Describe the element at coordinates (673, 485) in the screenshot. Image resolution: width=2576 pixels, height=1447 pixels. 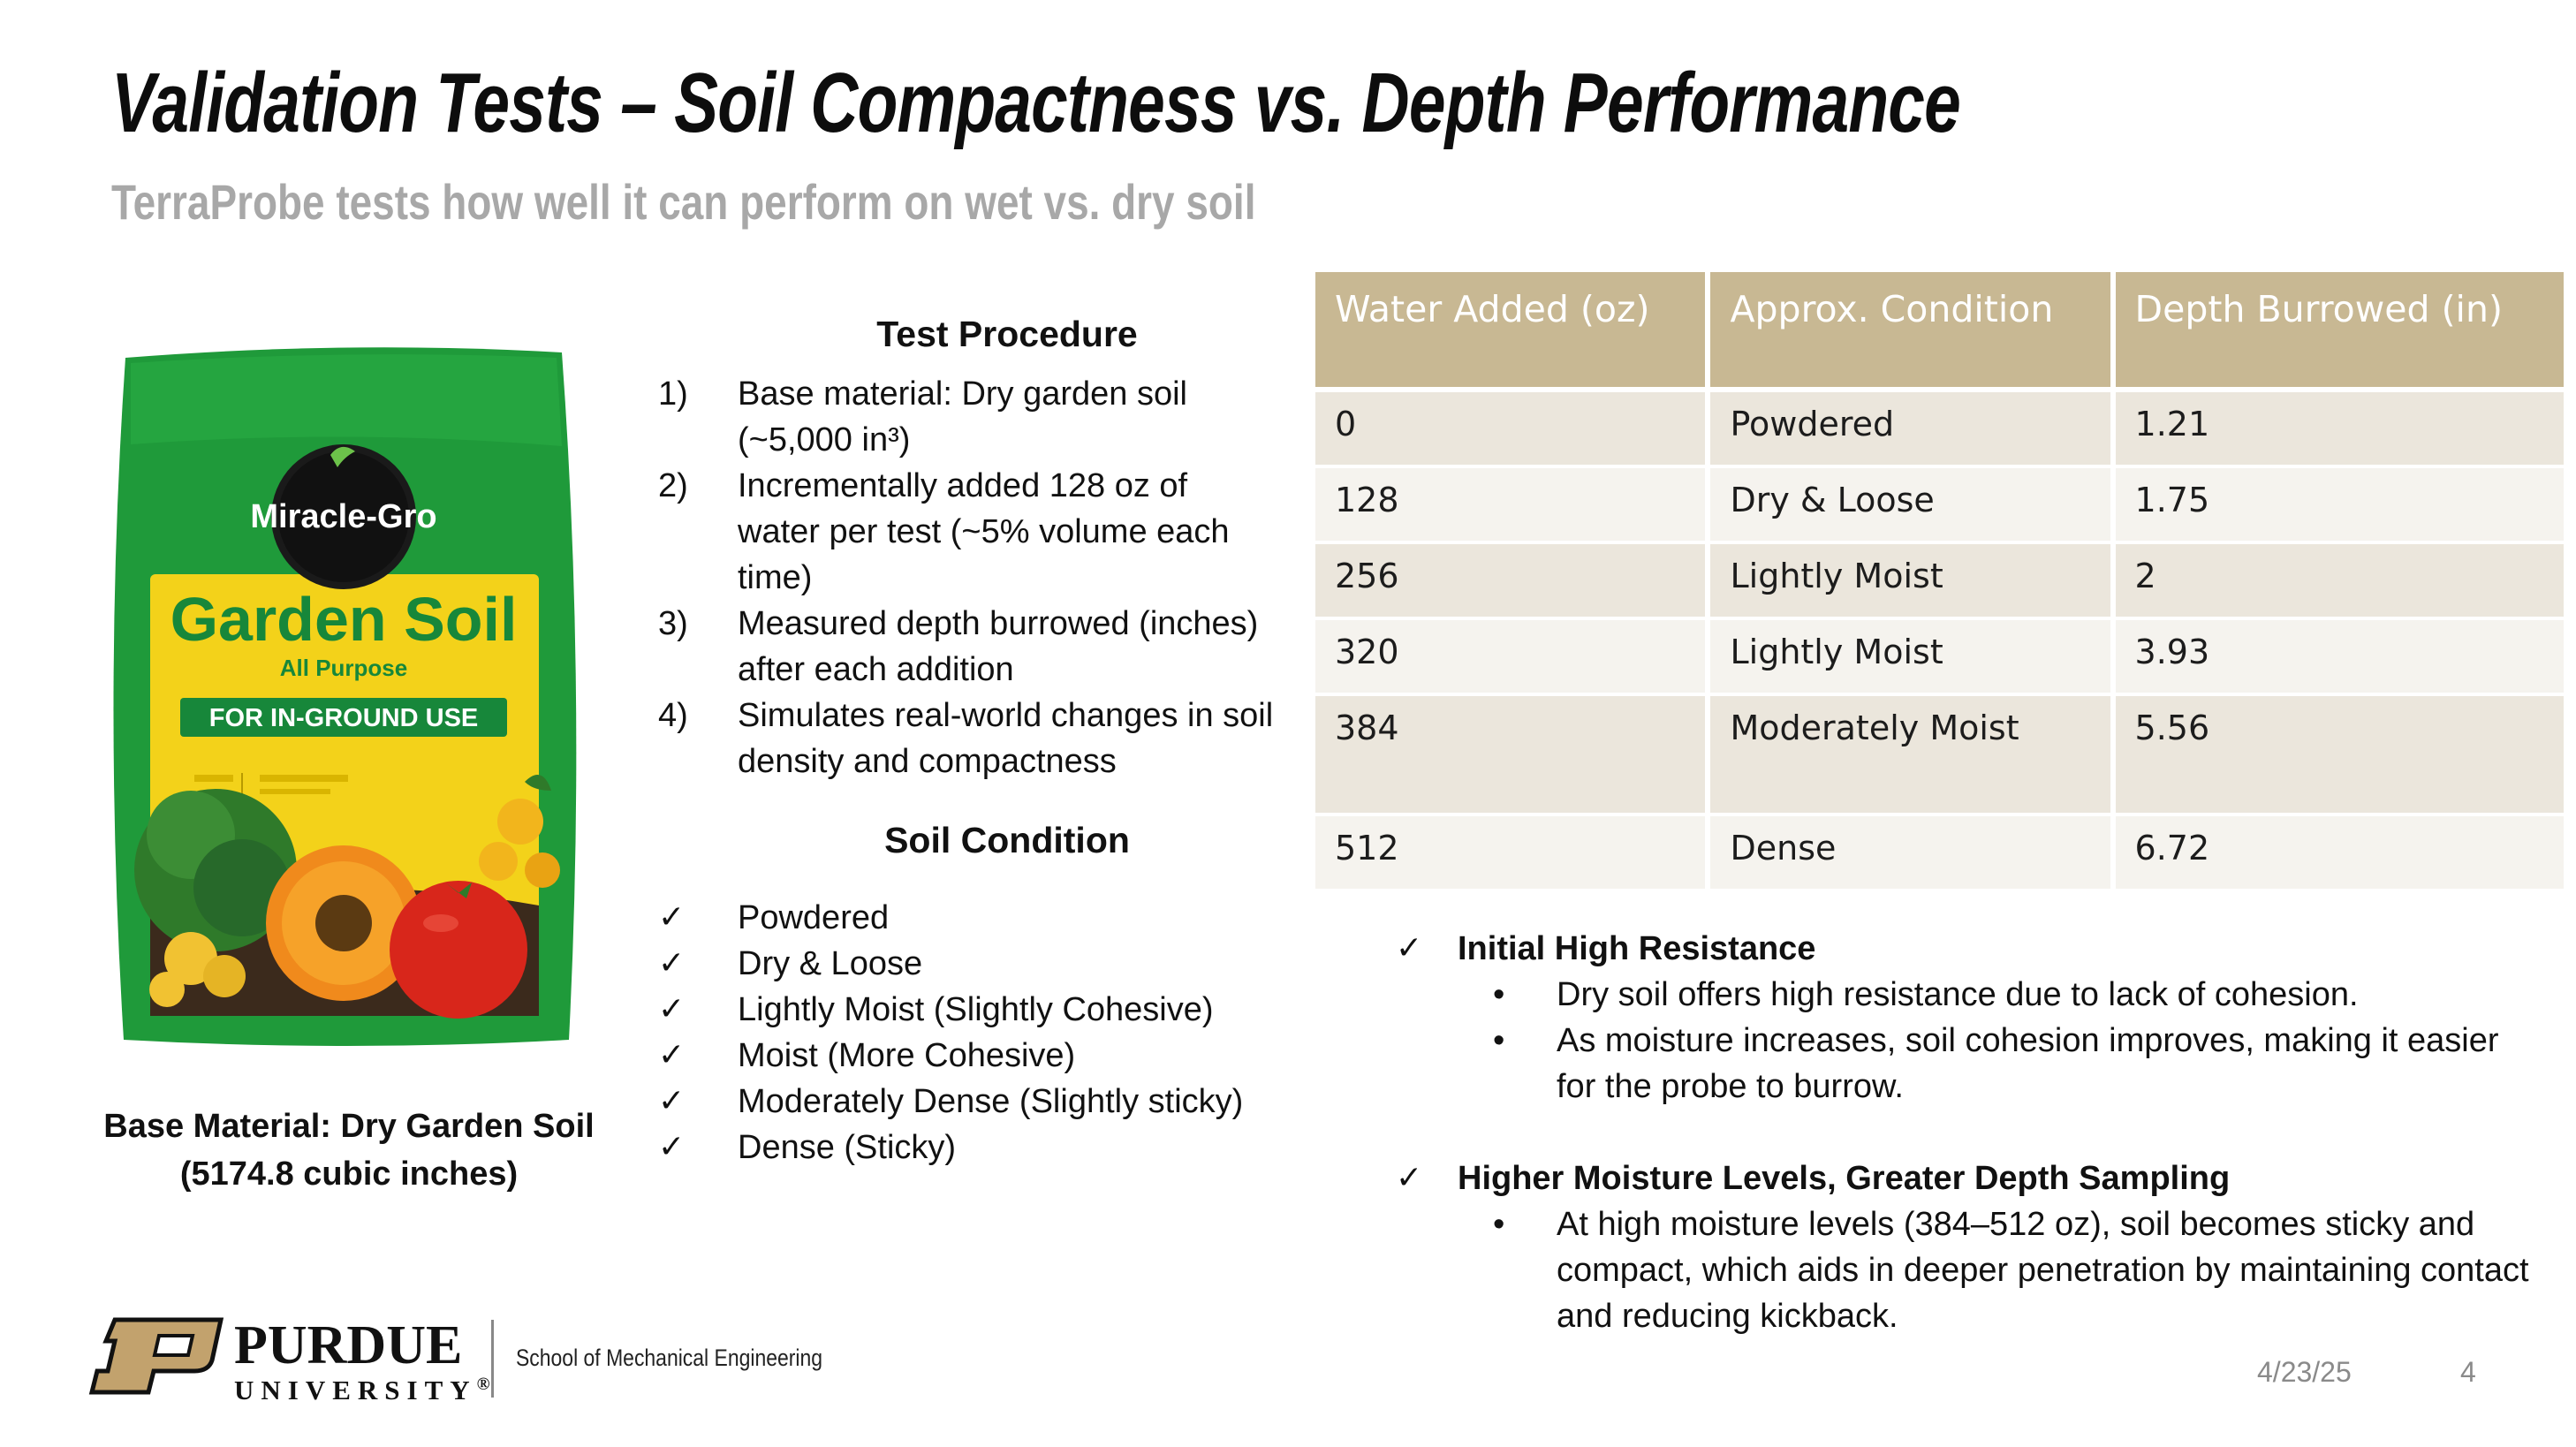
I see `procedure-number: 2)` at that location.